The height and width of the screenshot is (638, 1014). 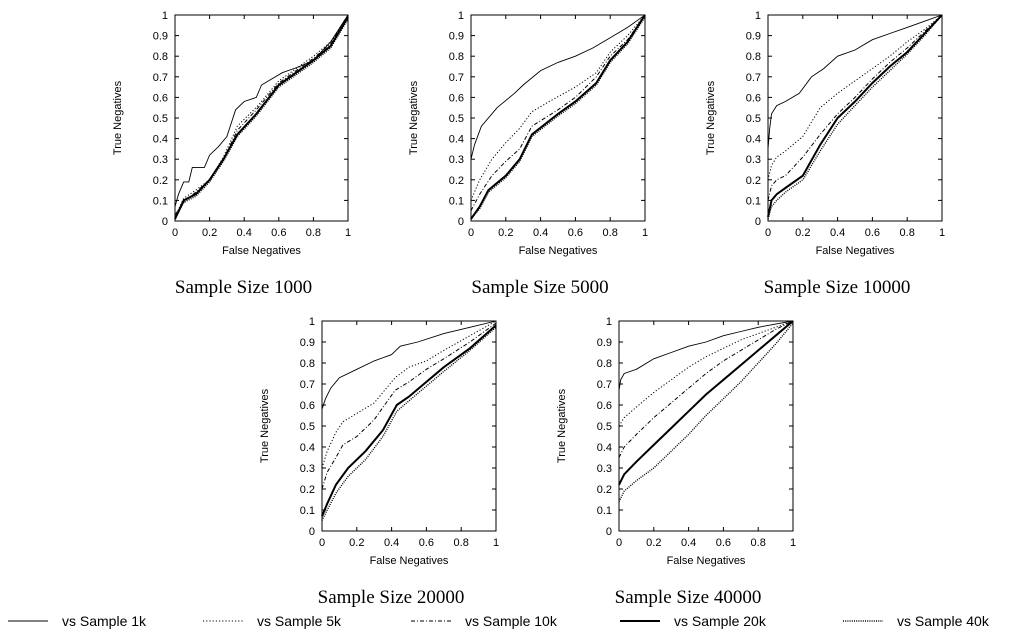 I want to click on plot-caption: Sample Size 40000, so click(x=688, y=597).